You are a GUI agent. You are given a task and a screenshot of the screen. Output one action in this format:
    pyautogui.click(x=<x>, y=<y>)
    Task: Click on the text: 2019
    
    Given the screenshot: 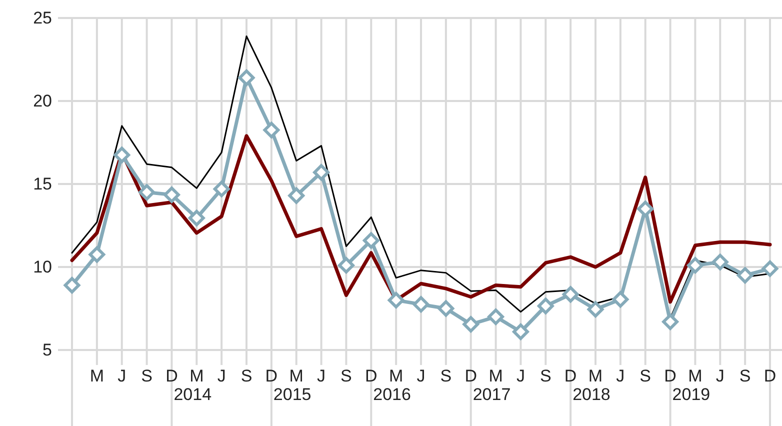 What is the action you would take?
    pyautogui.click(x=691, y=394)
    